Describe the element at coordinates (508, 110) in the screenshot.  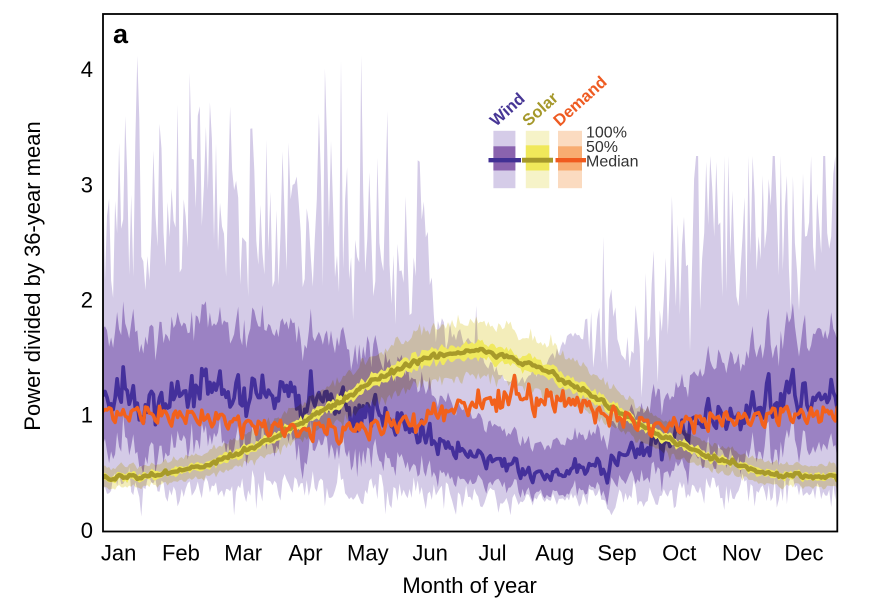
I see `svg-text: Wind` at that location.